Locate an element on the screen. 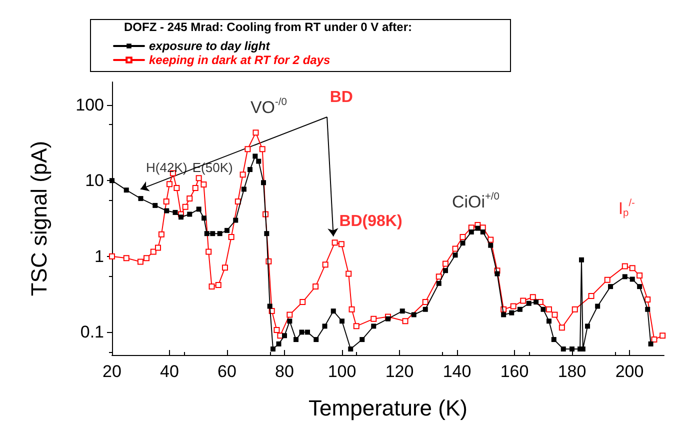 This screenshot has height=436, width=674. x-tick-label: 200 is located at coordinates (629, 371).